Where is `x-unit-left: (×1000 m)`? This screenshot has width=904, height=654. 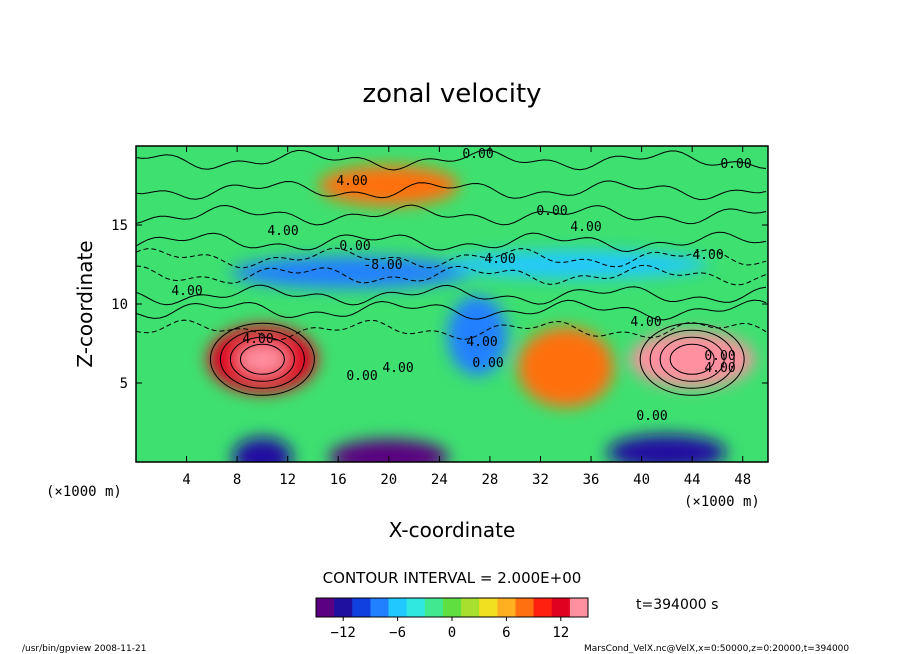
x-unit-left: (×1000 m) is located at coordinates (84, 492).